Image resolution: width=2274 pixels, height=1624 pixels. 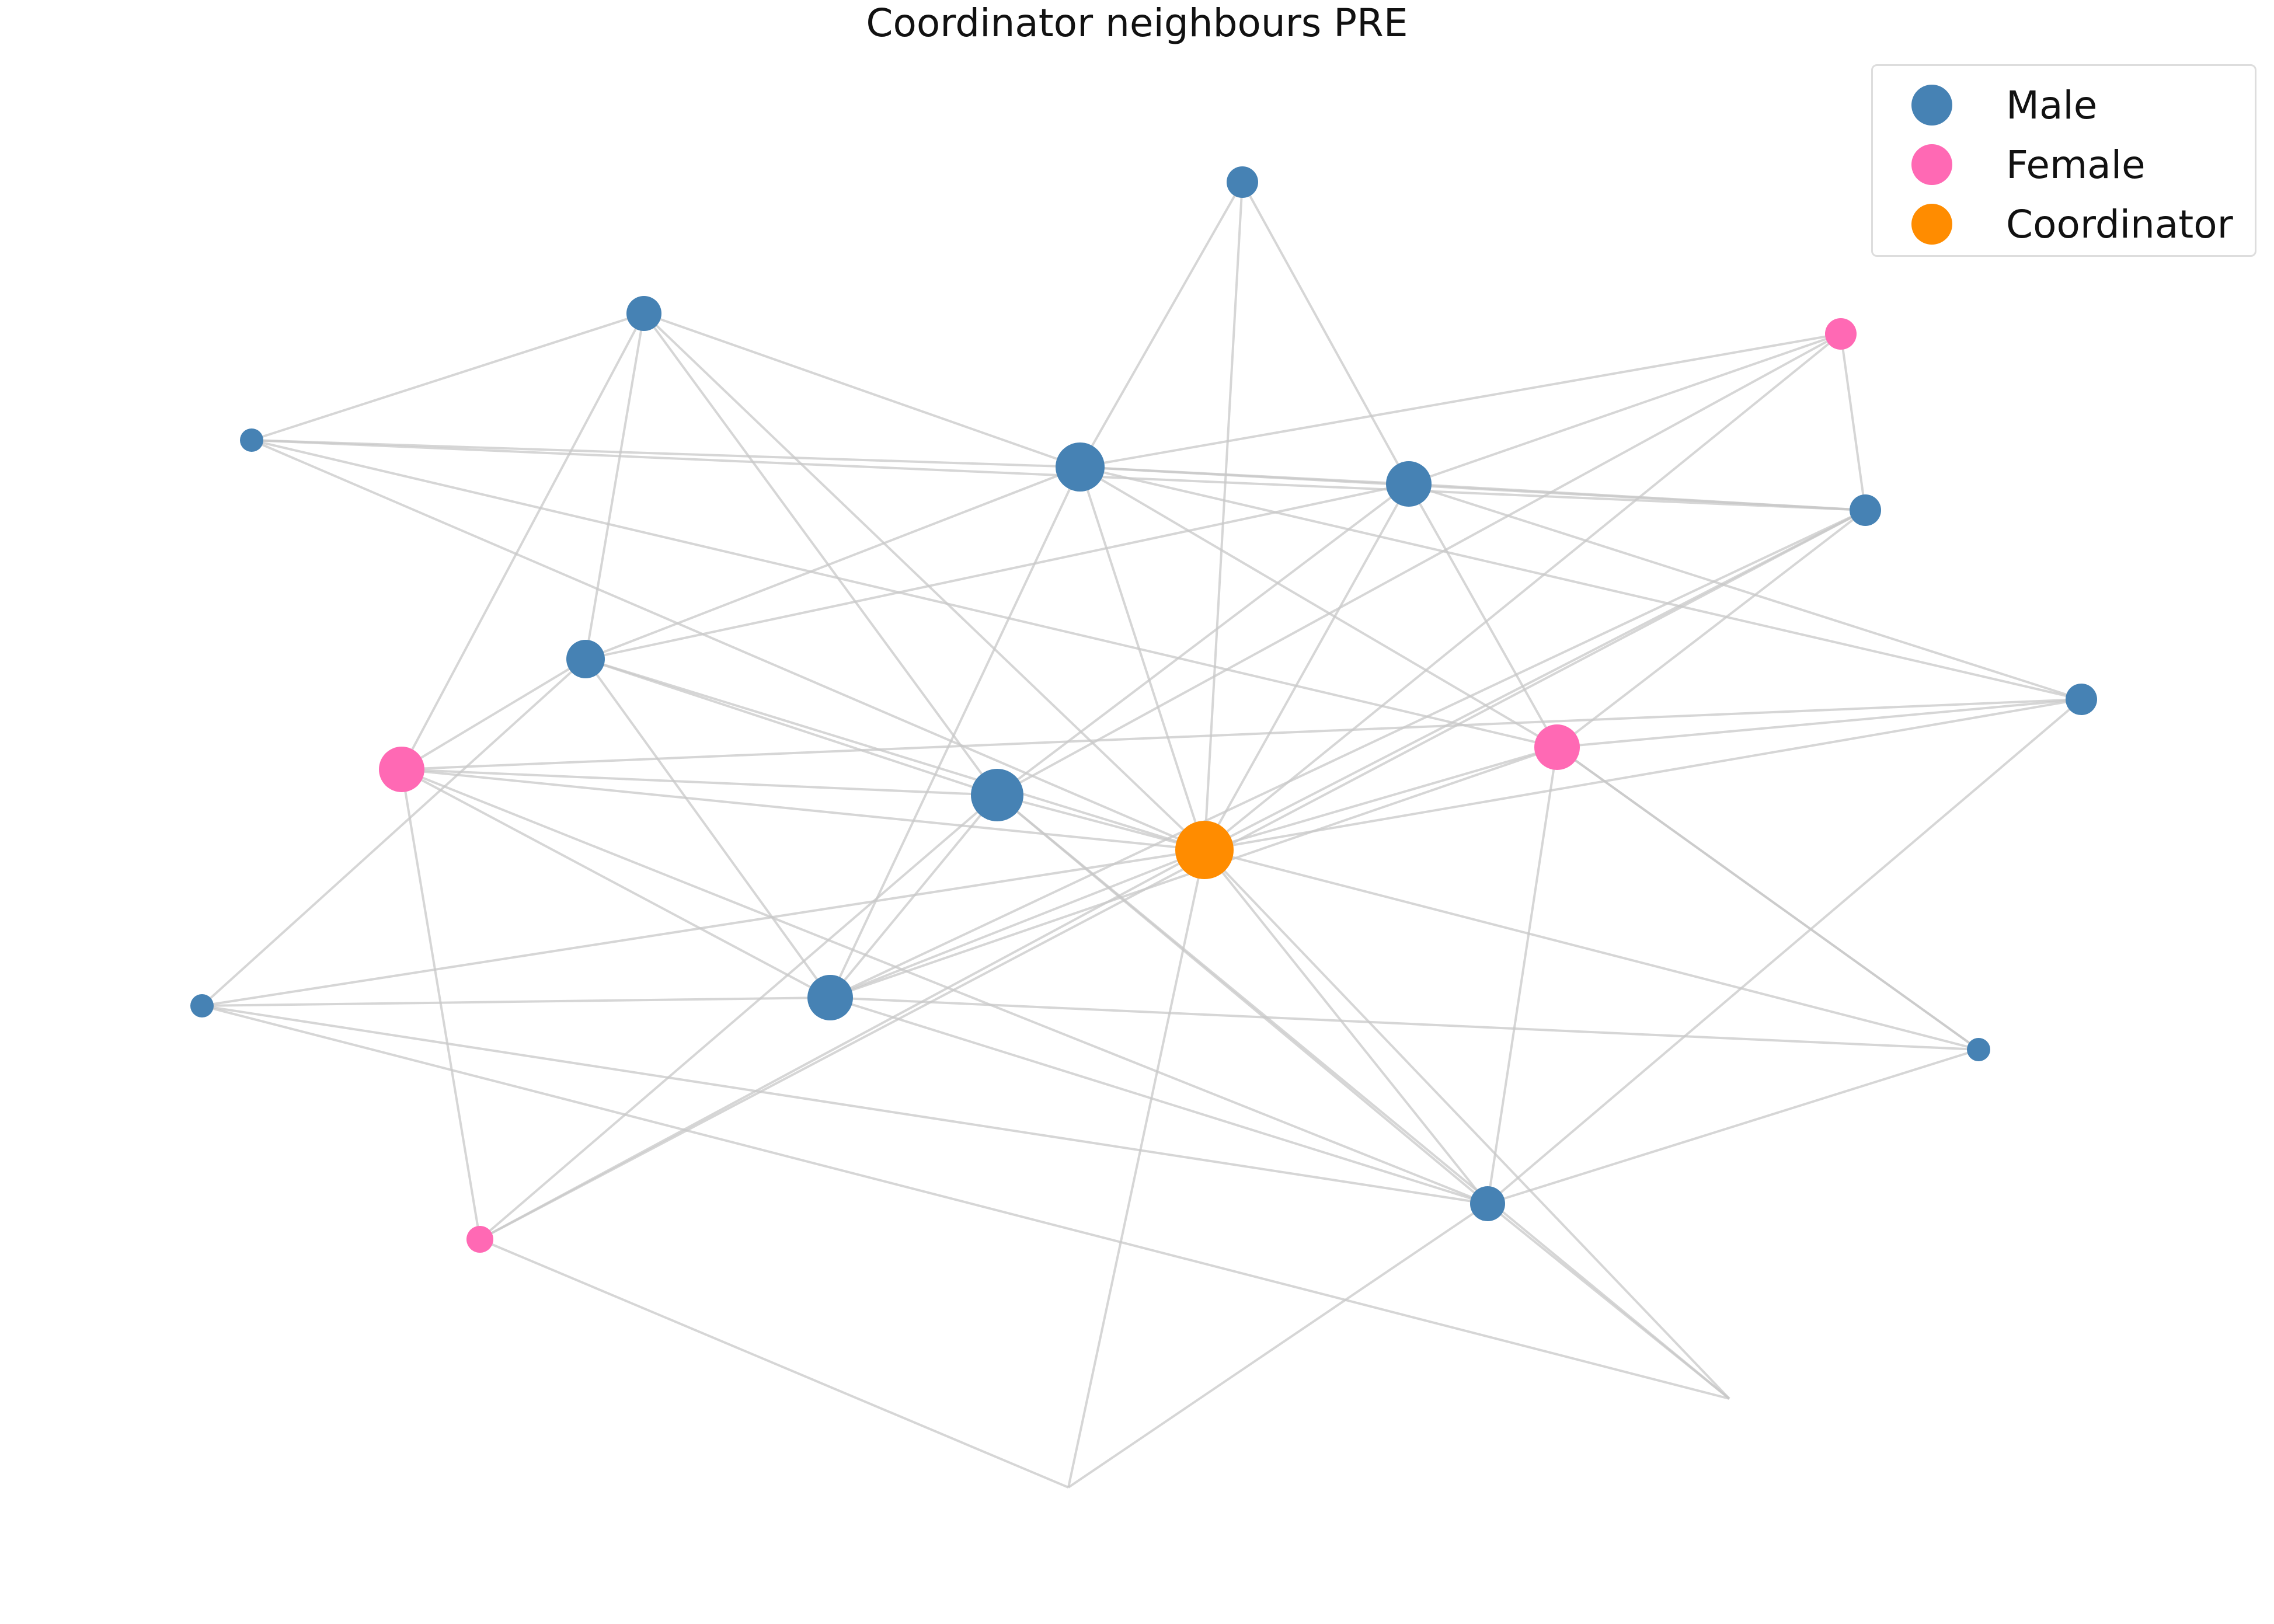 What do you see at coordinates (585, 659) in the screenshot?
I see `node-m6` at bounding box center [585, 659].